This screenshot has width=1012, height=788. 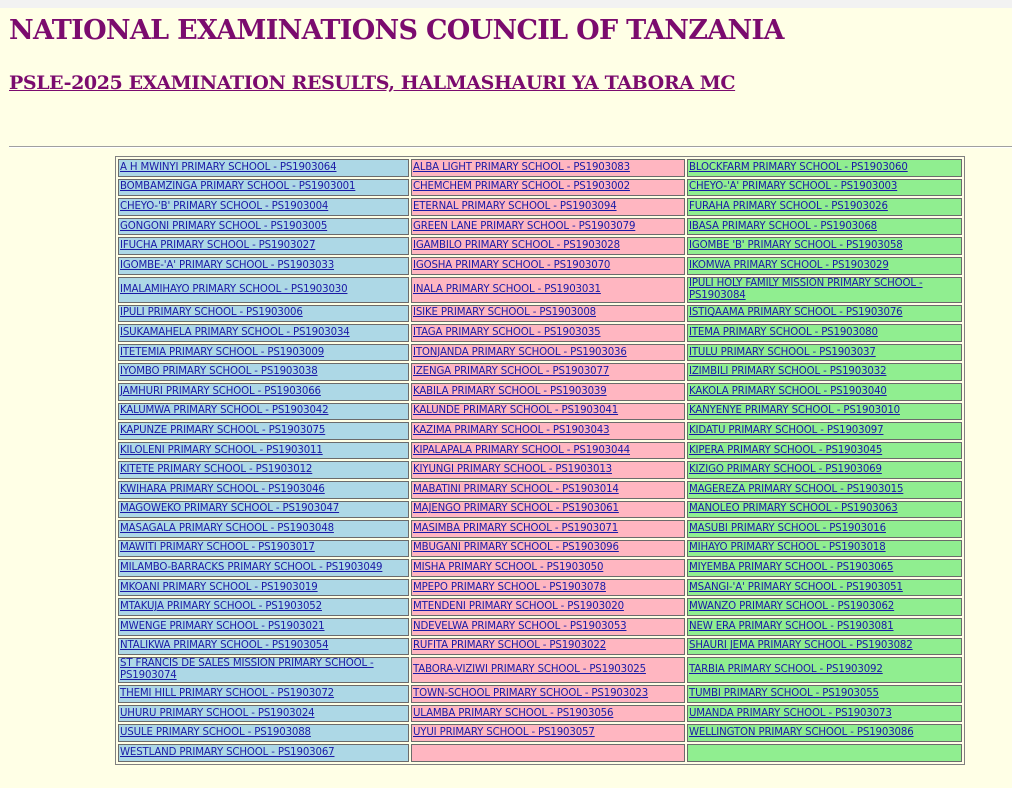 What do you see at coordinates (788, 206) in the screenshot?
I see `school-link: FURAHA PRIMARY SCHOOL - PS1903026` at bounding box center [788, 206].